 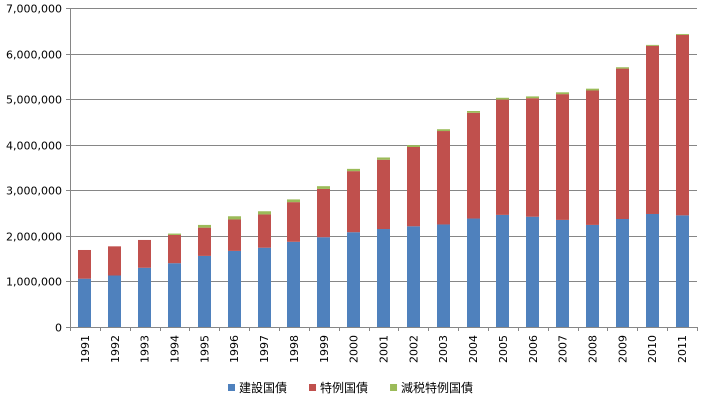 I want to click on x-tick-label: 2003, so click(x=443, y=349).